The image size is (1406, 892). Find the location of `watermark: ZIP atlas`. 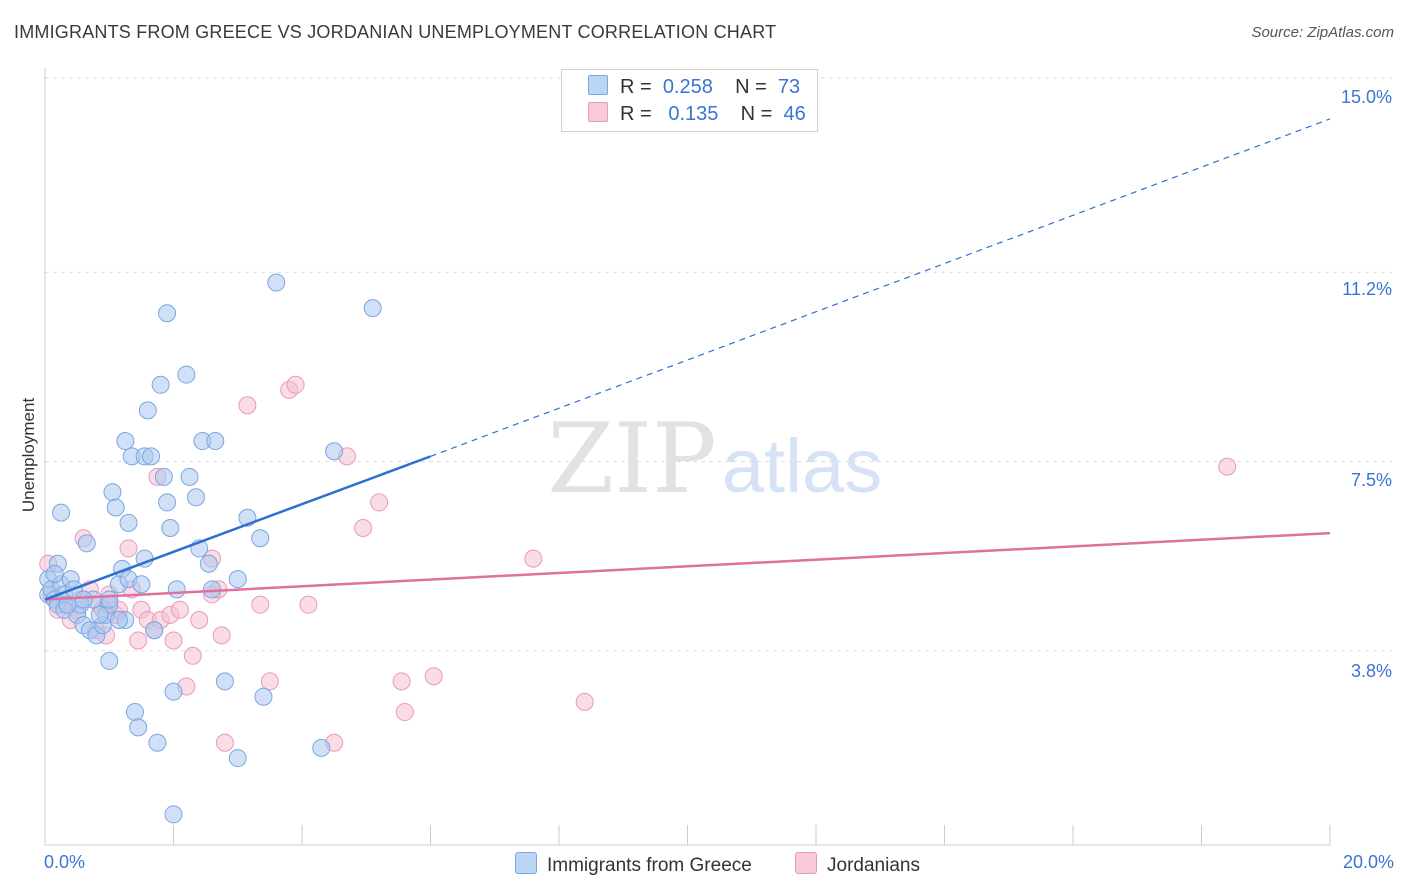

watermark: ZIP atlas is located at coordinates (714, 459).